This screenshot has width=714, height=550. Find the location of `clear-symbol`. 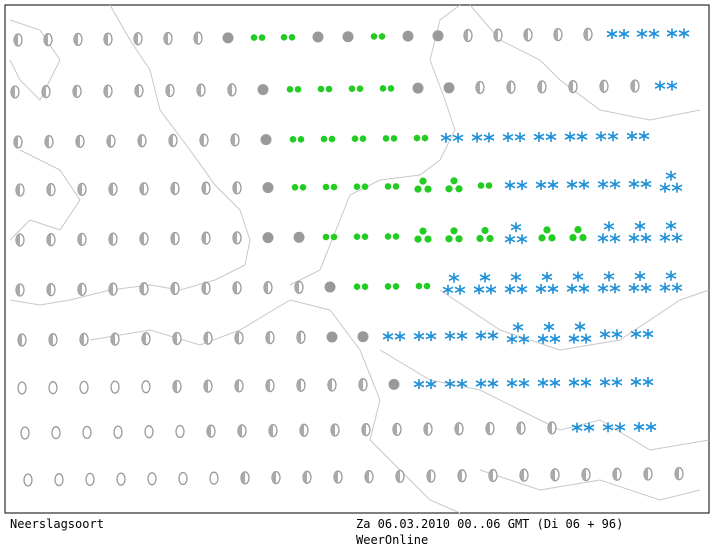

clear-symbol is located at coordinates (90, 479).